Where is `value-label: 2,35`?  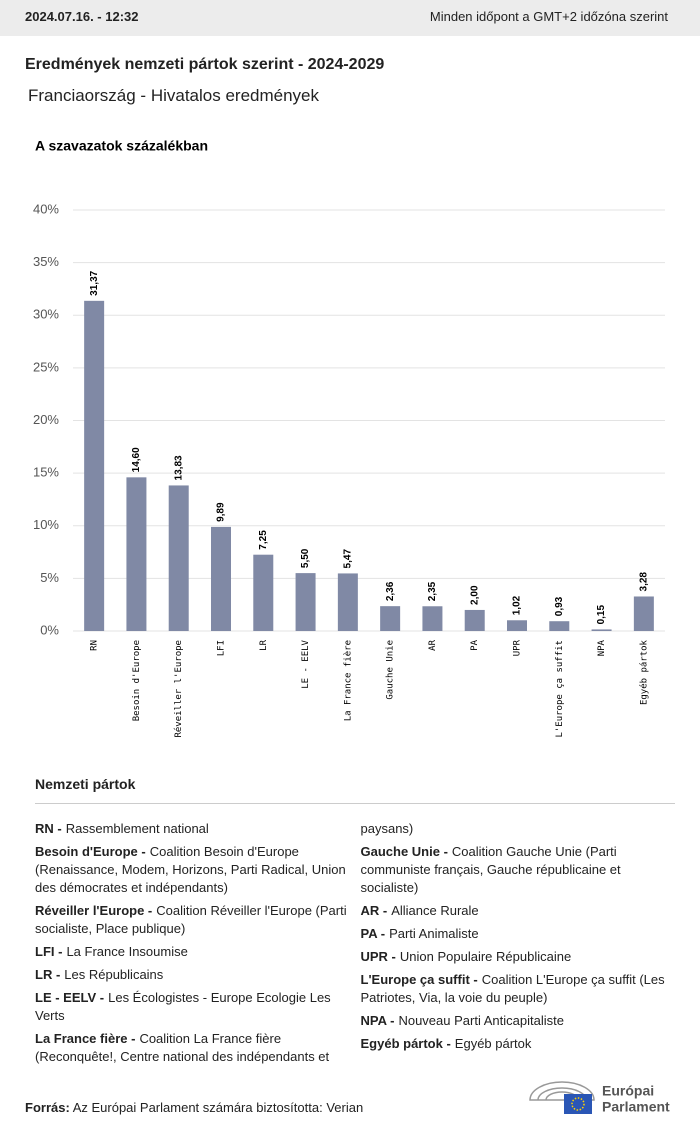
value-label: 2,35 is located at coordinates (432, 591).